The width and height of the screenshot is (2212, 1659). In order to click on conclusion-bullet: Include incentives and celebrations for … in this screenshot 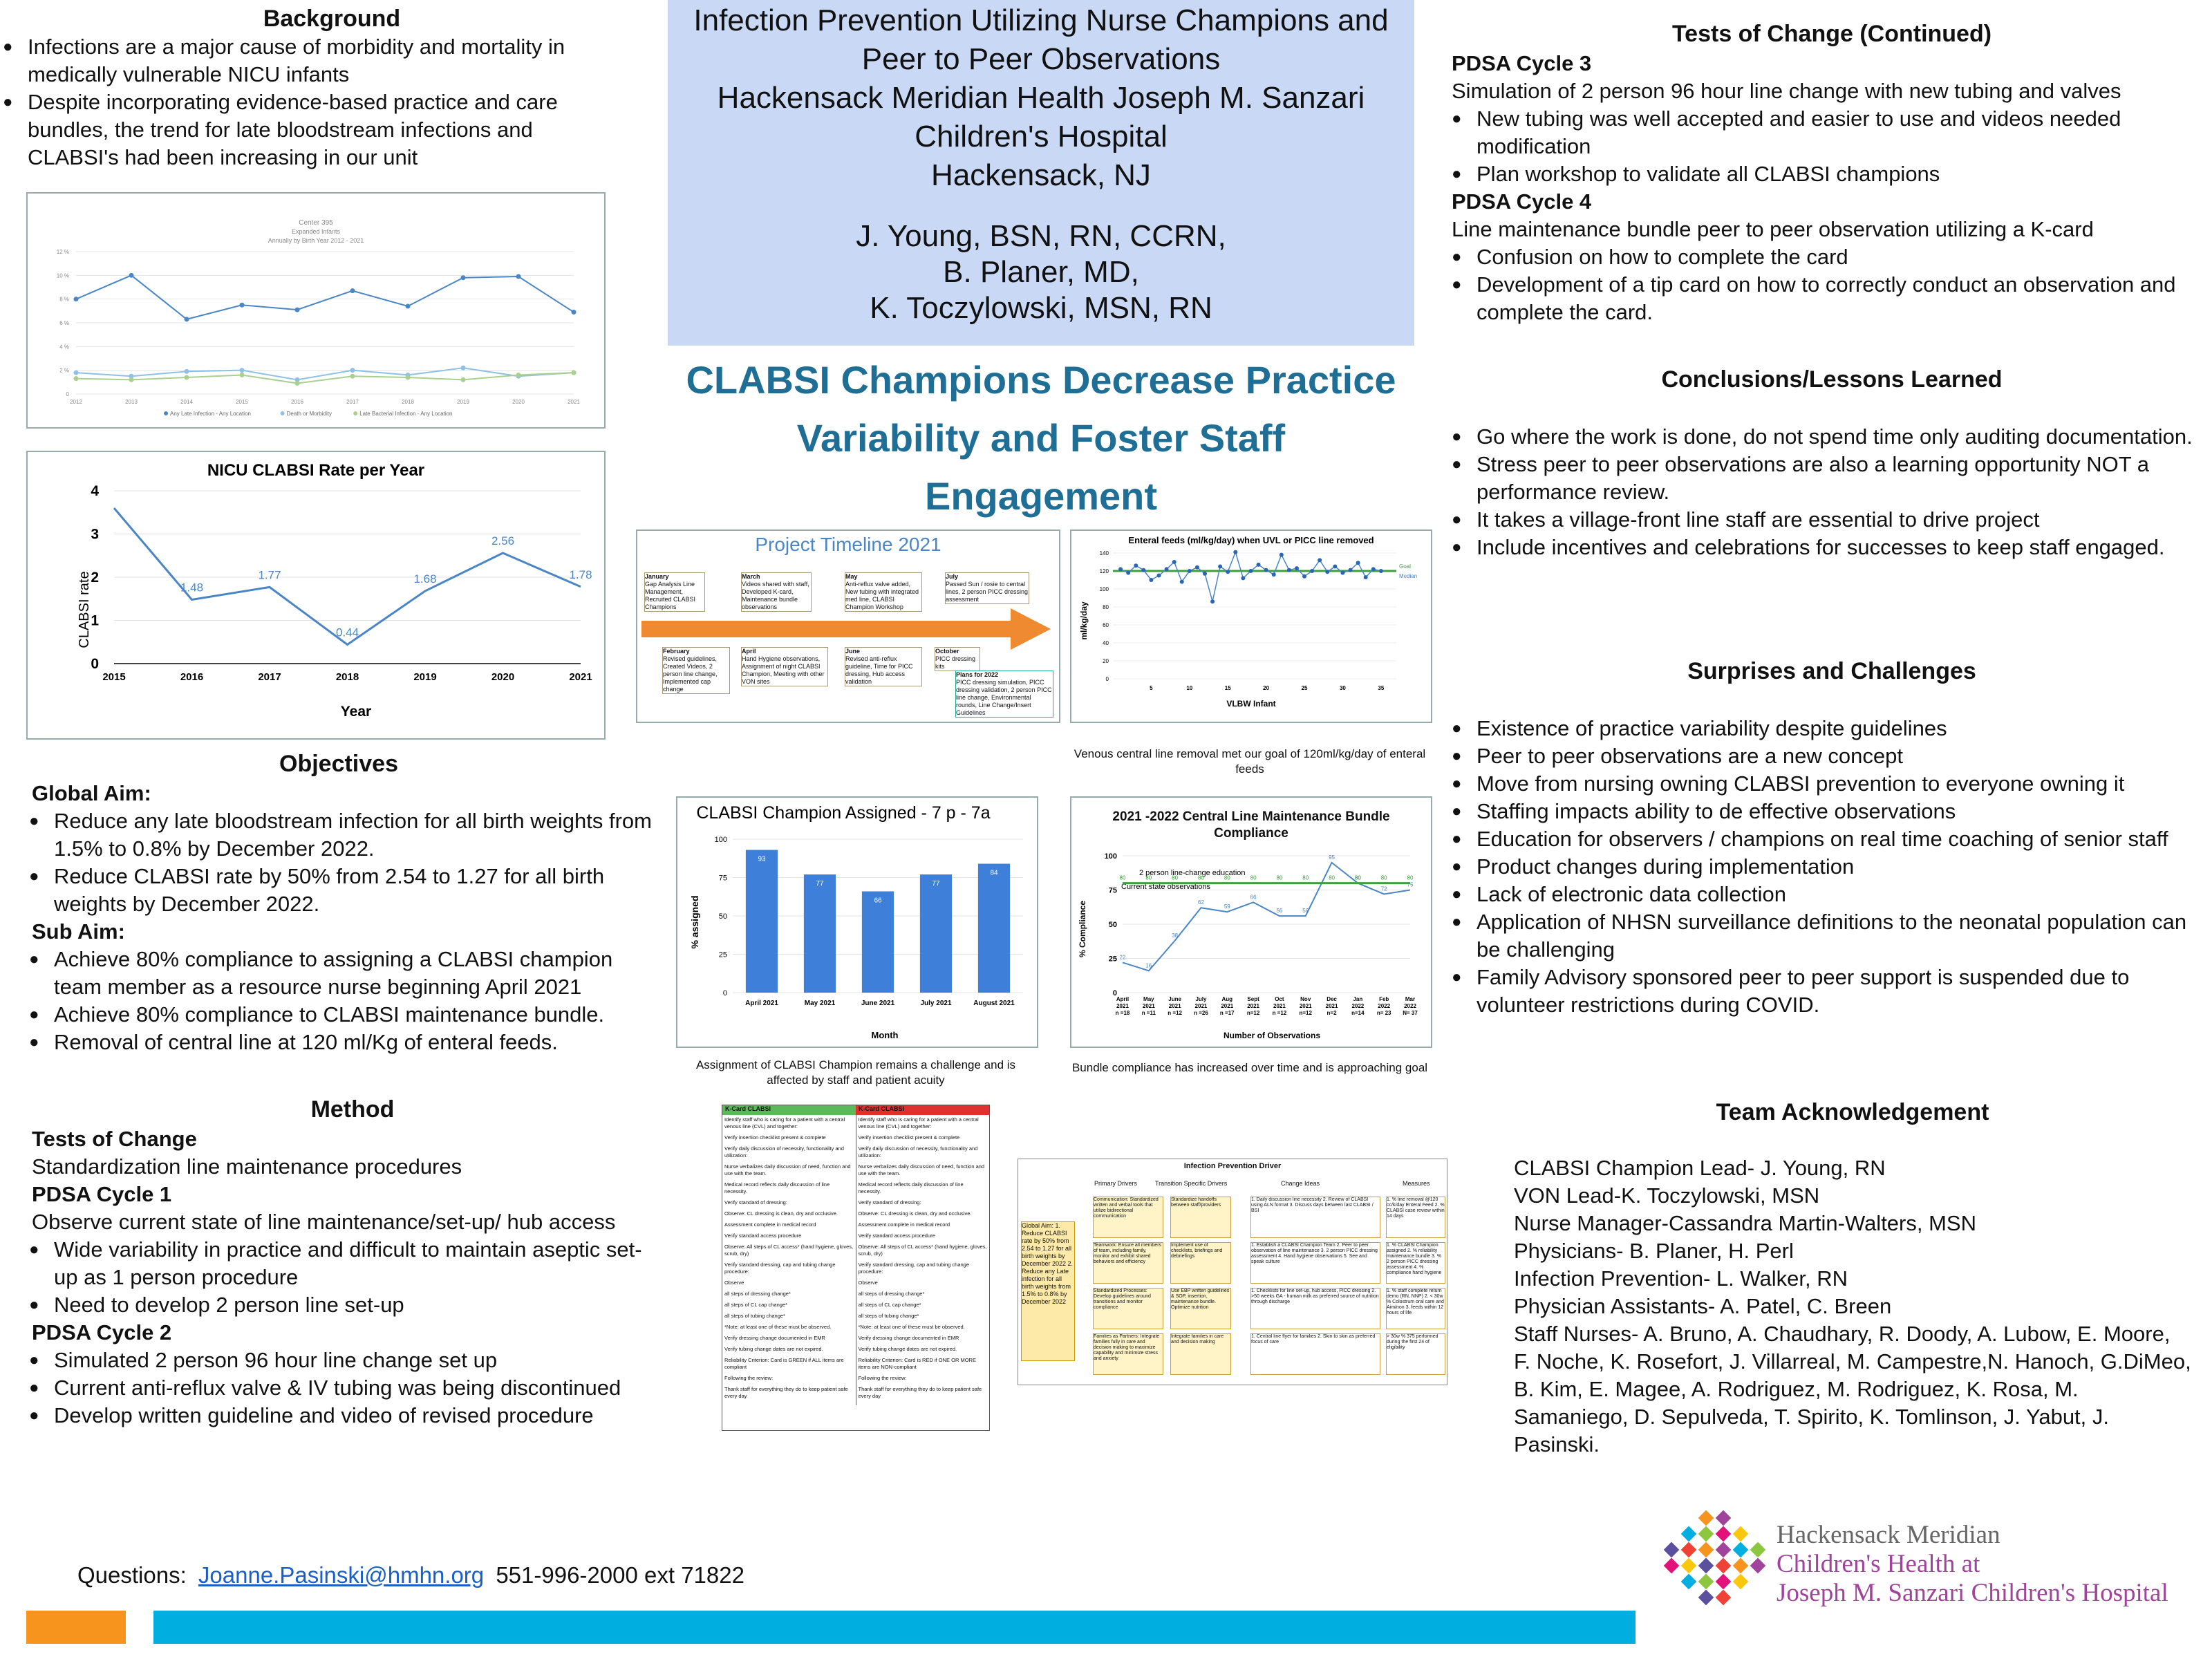, I will do `click(1822, 547)`.